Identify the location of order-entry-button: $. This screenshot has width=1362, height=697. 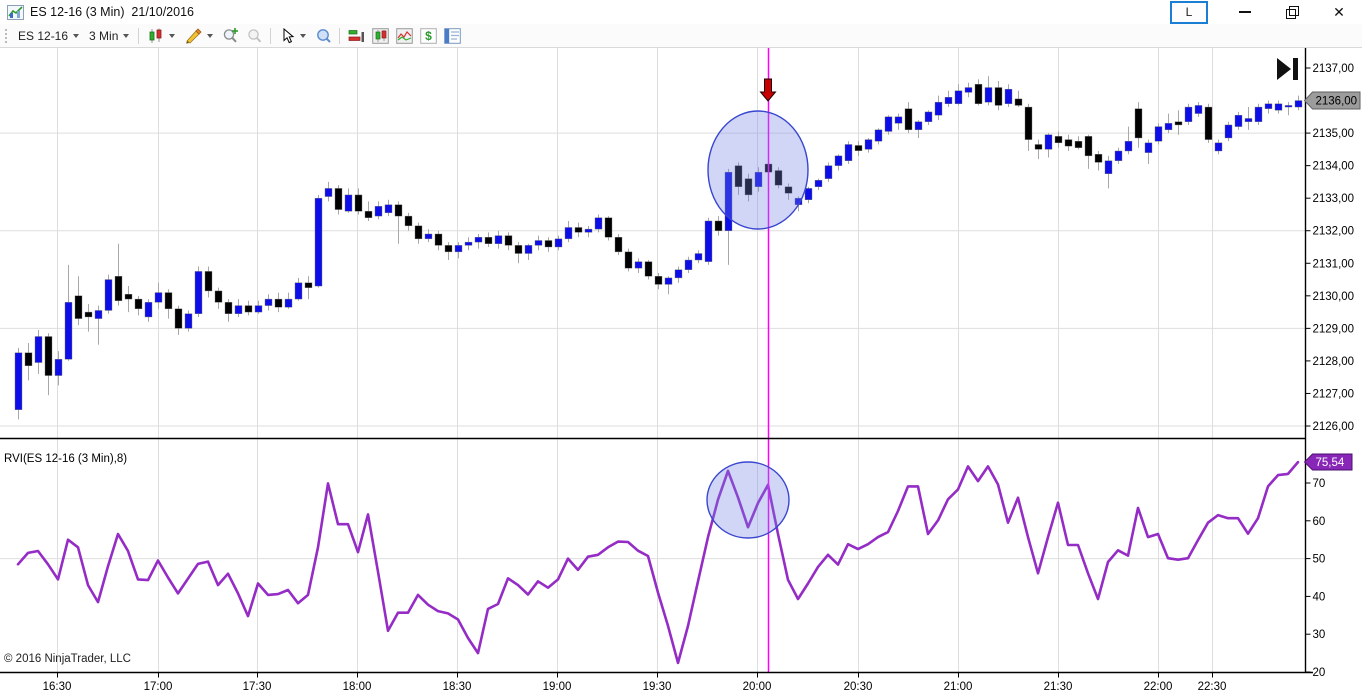
(428, 36).